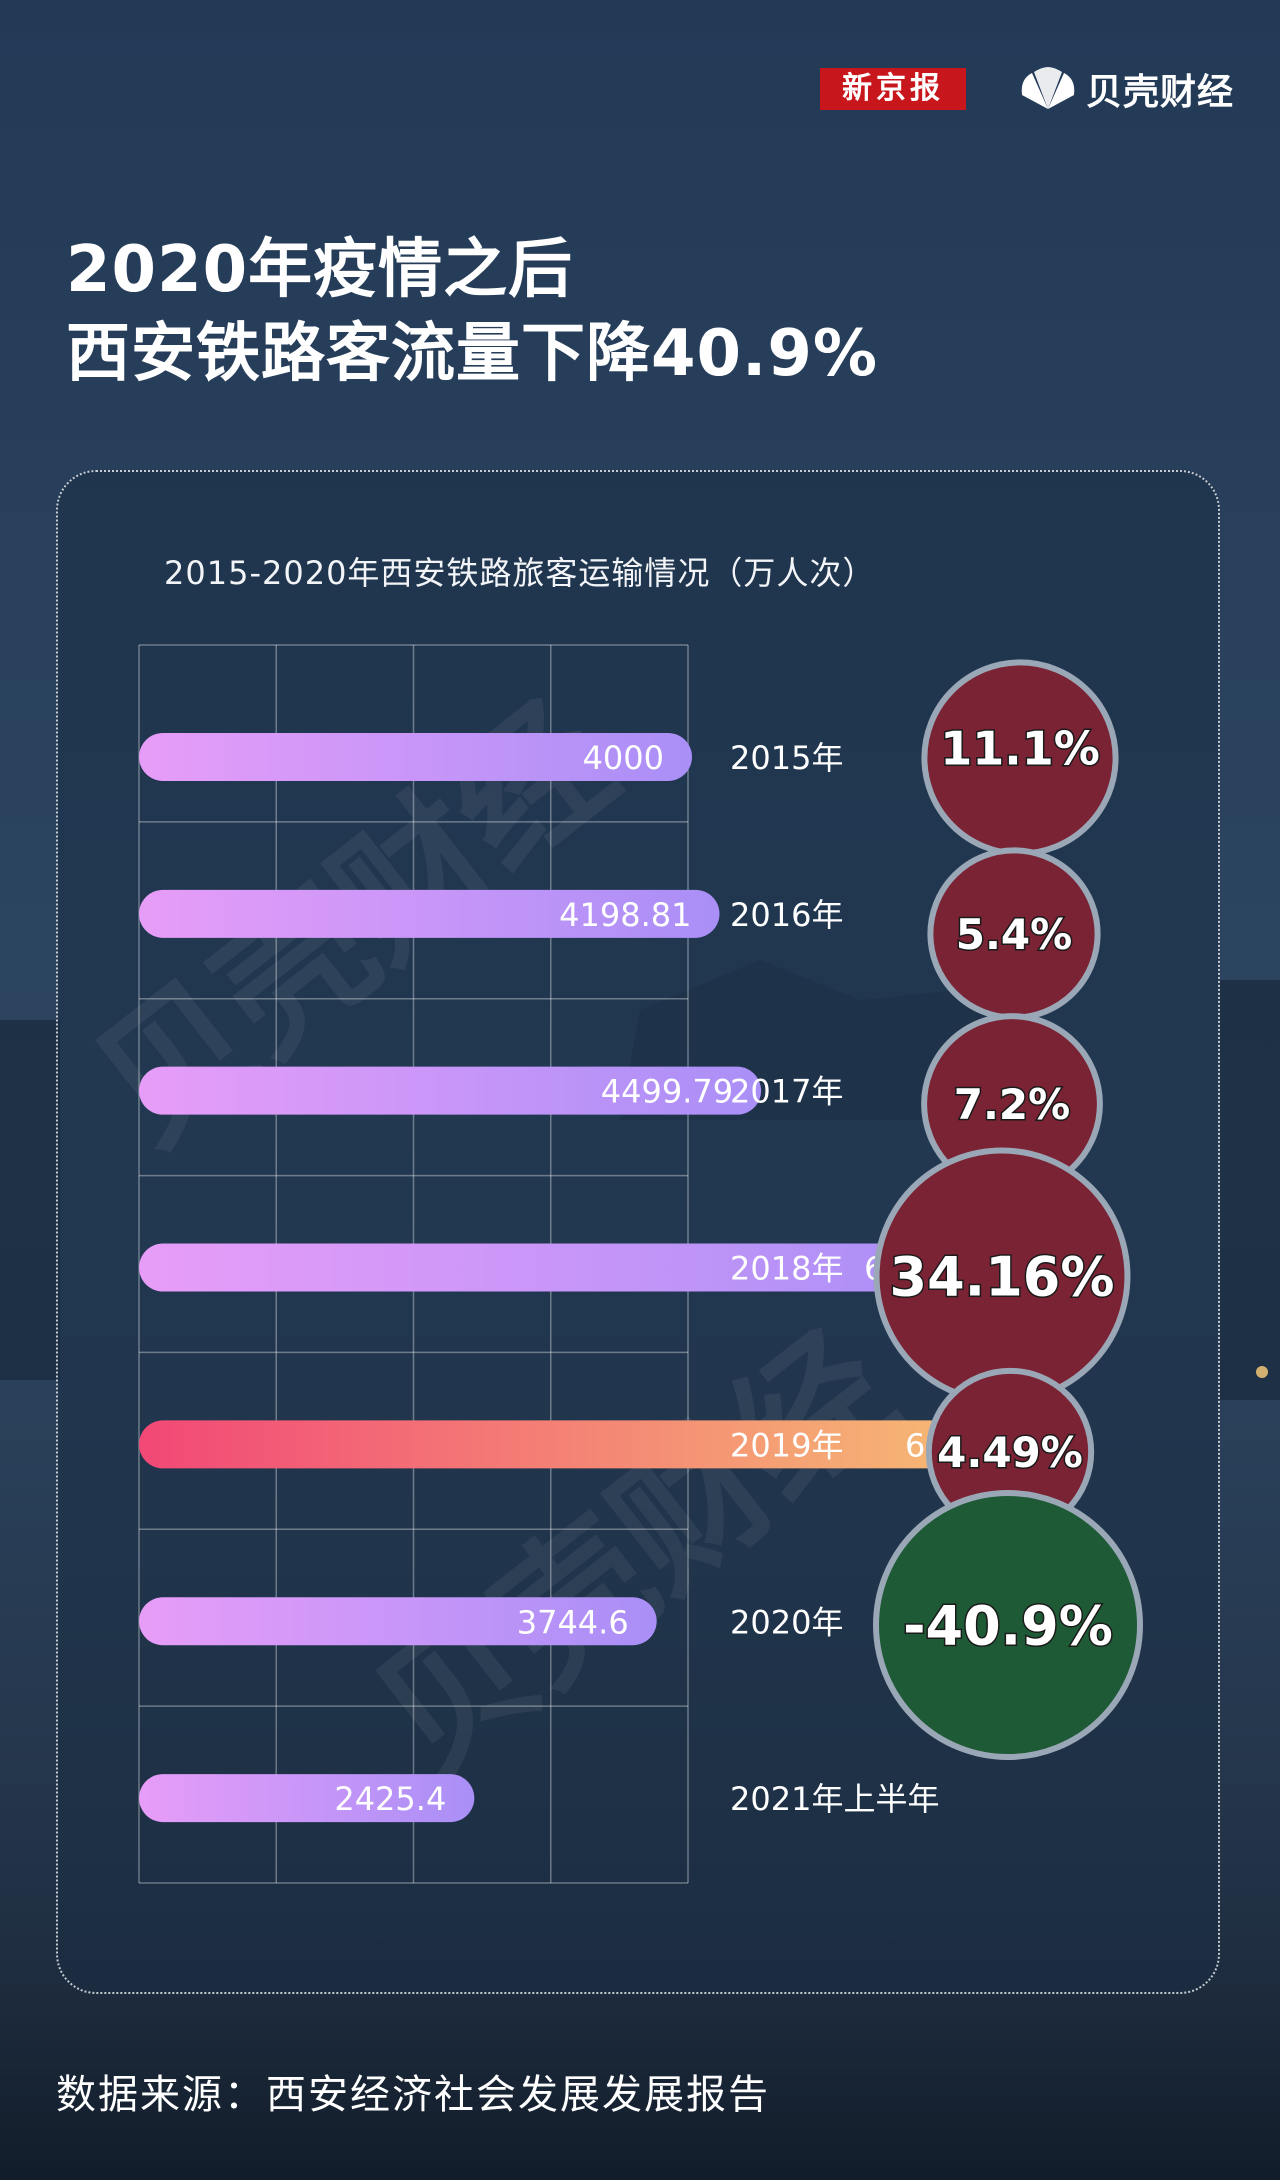  Describe the element at coordinates (786, 758) in the screenshot. I see `category-label: 2015年` at that location.